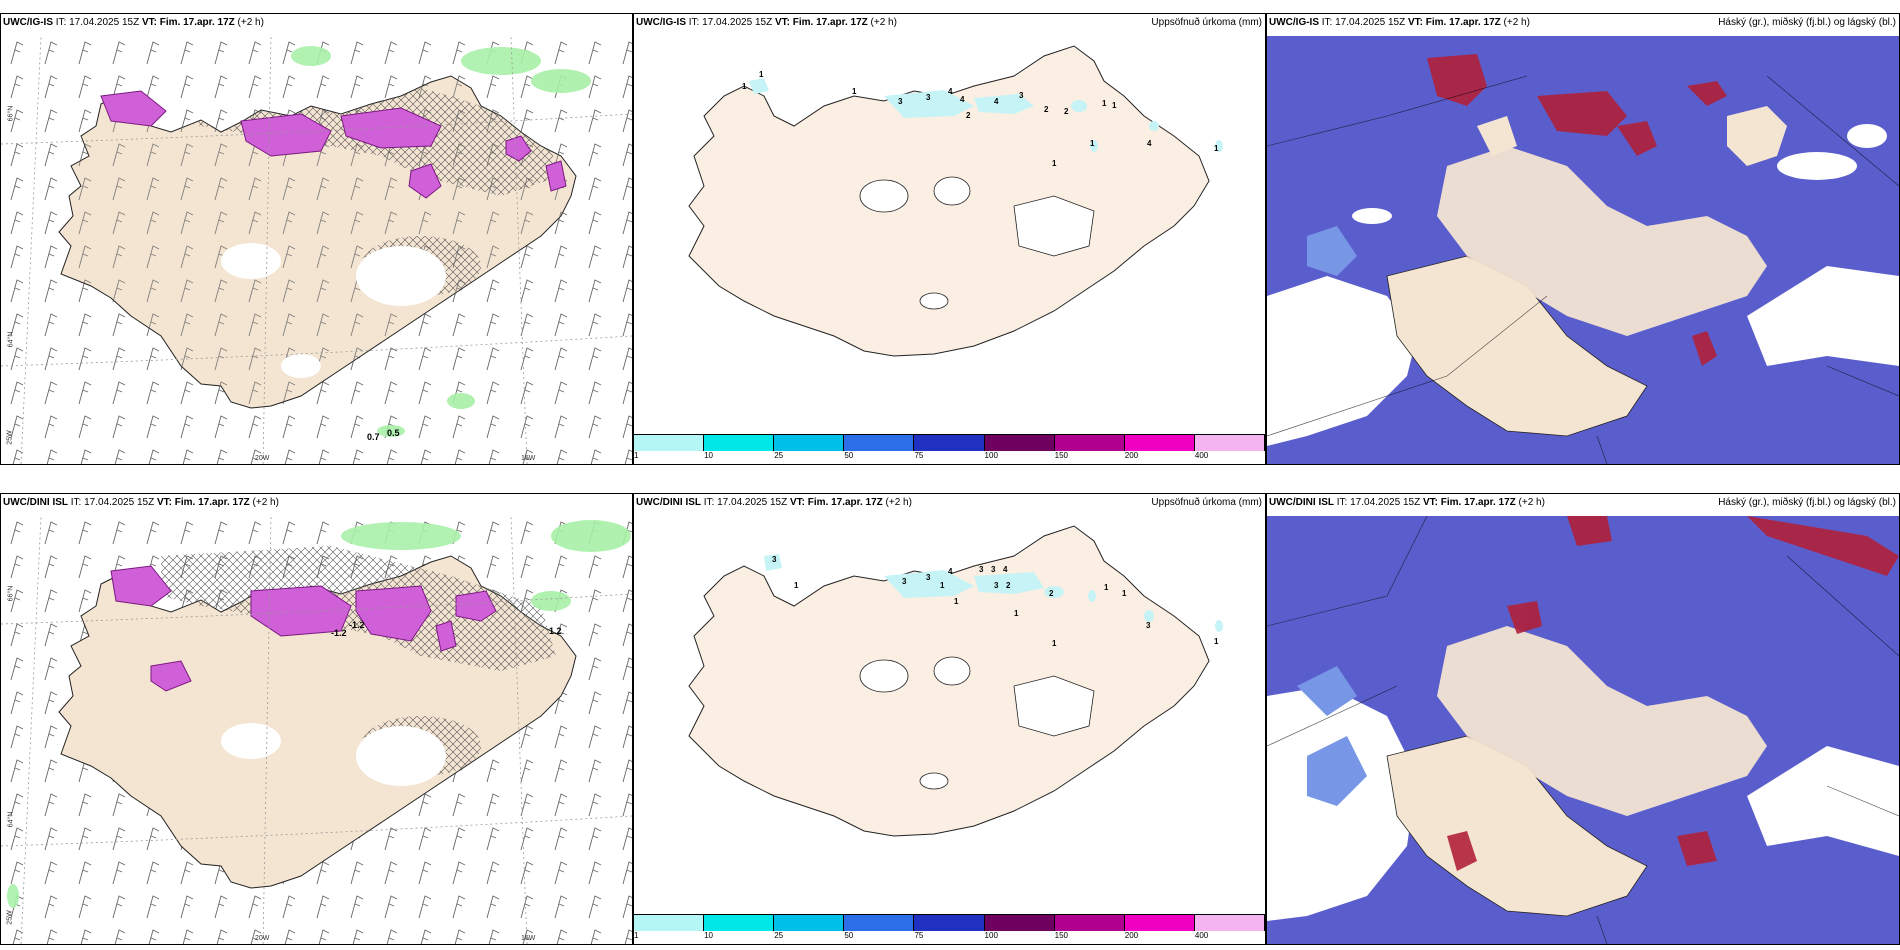 The image size is (1900, 950). What do you see at coordinates (955, 681) in the screenshot?
I see `precip-map: 3 1 3 3 4 3 3 4 3 2 2 1 1 1 1 3 1 1 1` at bounding box center [955, 681].